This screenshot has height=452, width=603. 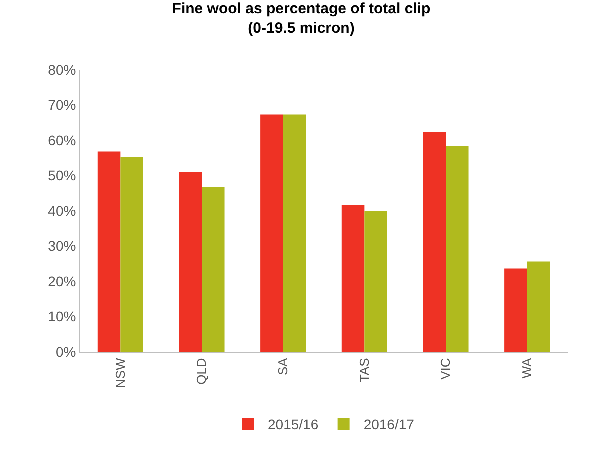 I want to click on x-tick-label: NSW, so click(x=120, y=373).